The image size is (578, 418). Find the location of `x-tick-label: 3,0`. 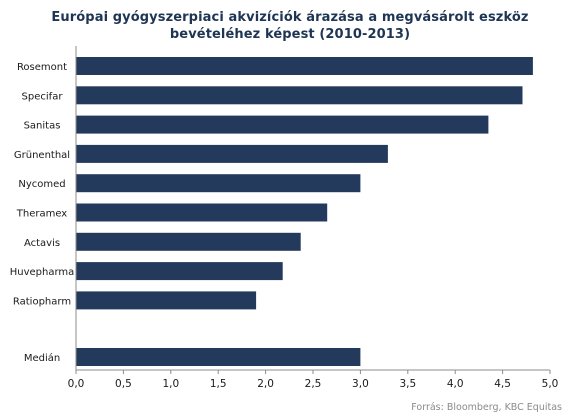

x-tick-label: 3,0 is located at coordinates (360, 384).